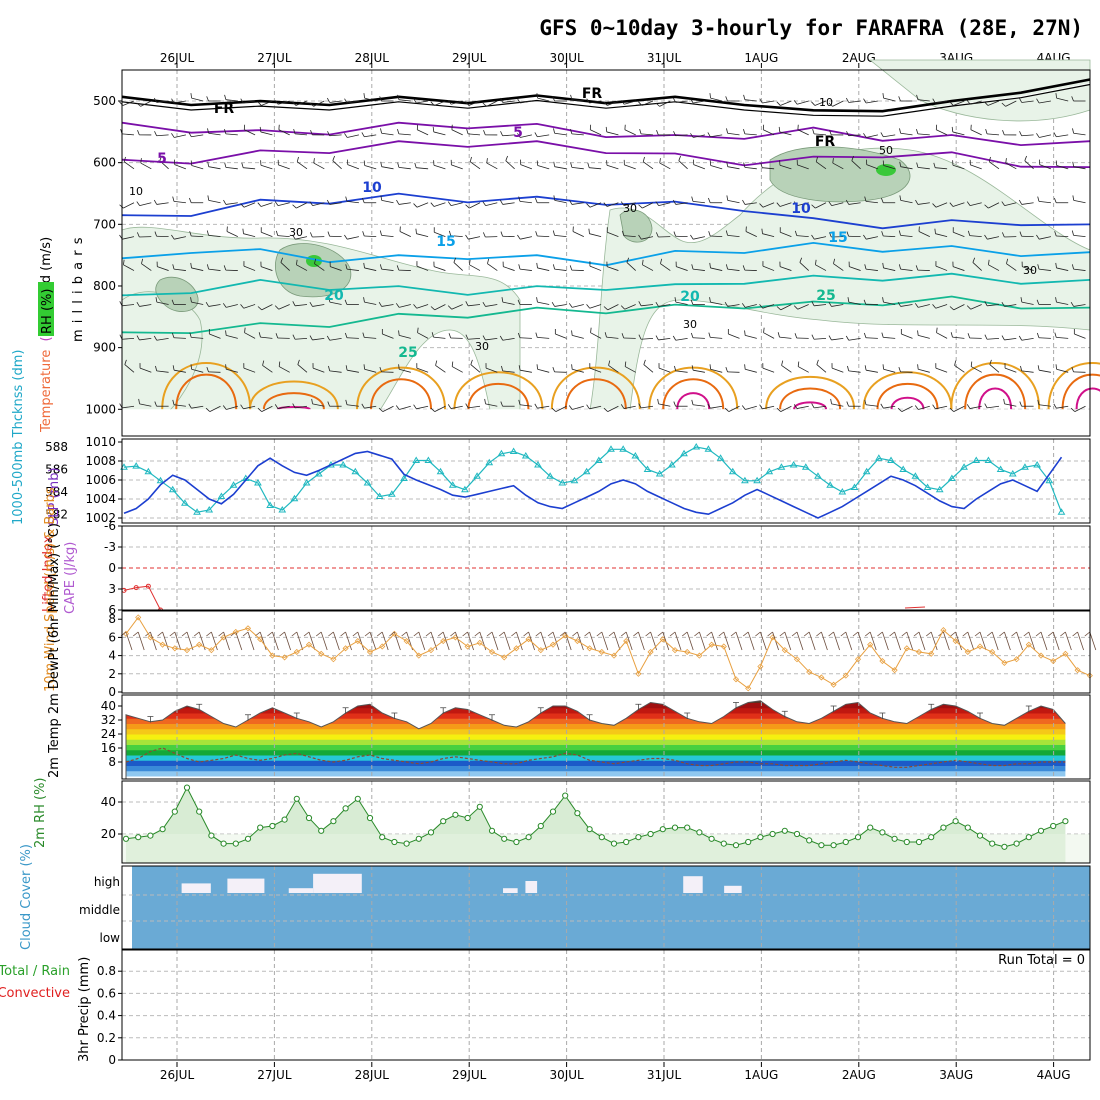  Describe the element at coordinates (177, 1075) in the screenshot. I see `date-label: 26JUL` at that location.